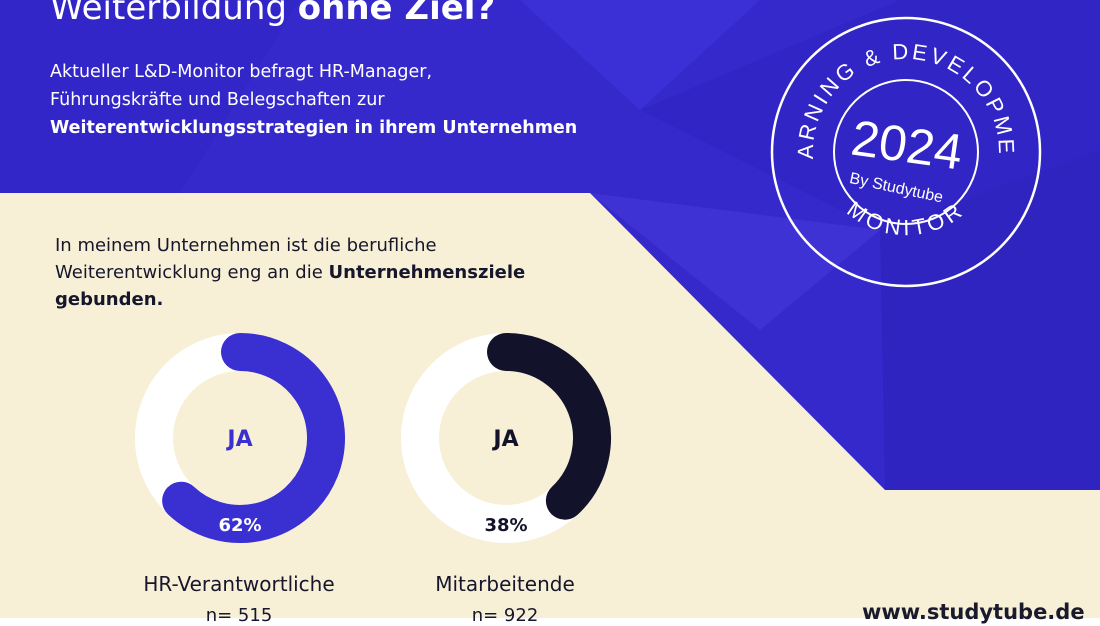 This screenshot has height=626, width=1100. Describe the element at coordinates (396, 14) in the screenshot. I see `title-bold: ohne Ziel?` at that location.